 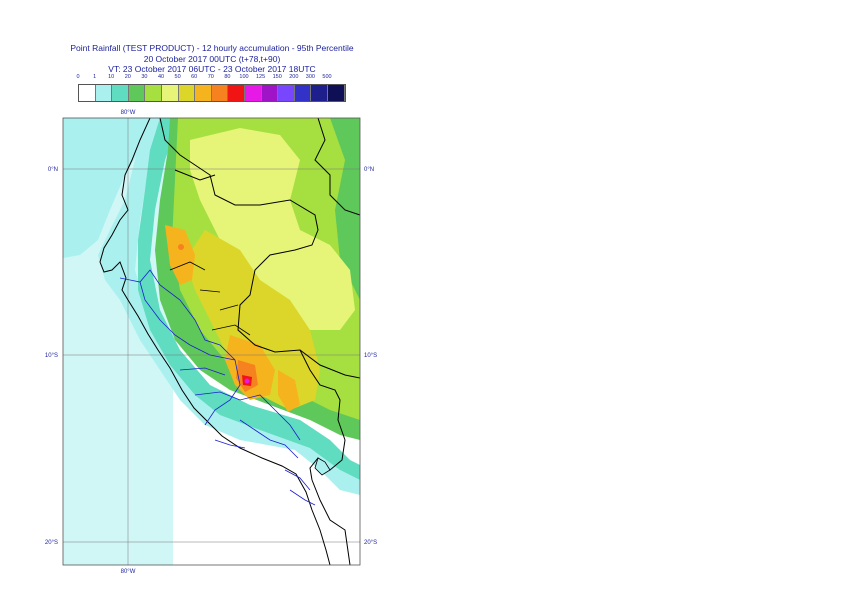 What do you see at coordinates (181, 247) in the screenshot?
I see `dark-orange-rain-north` at bounding box center [181, 247].